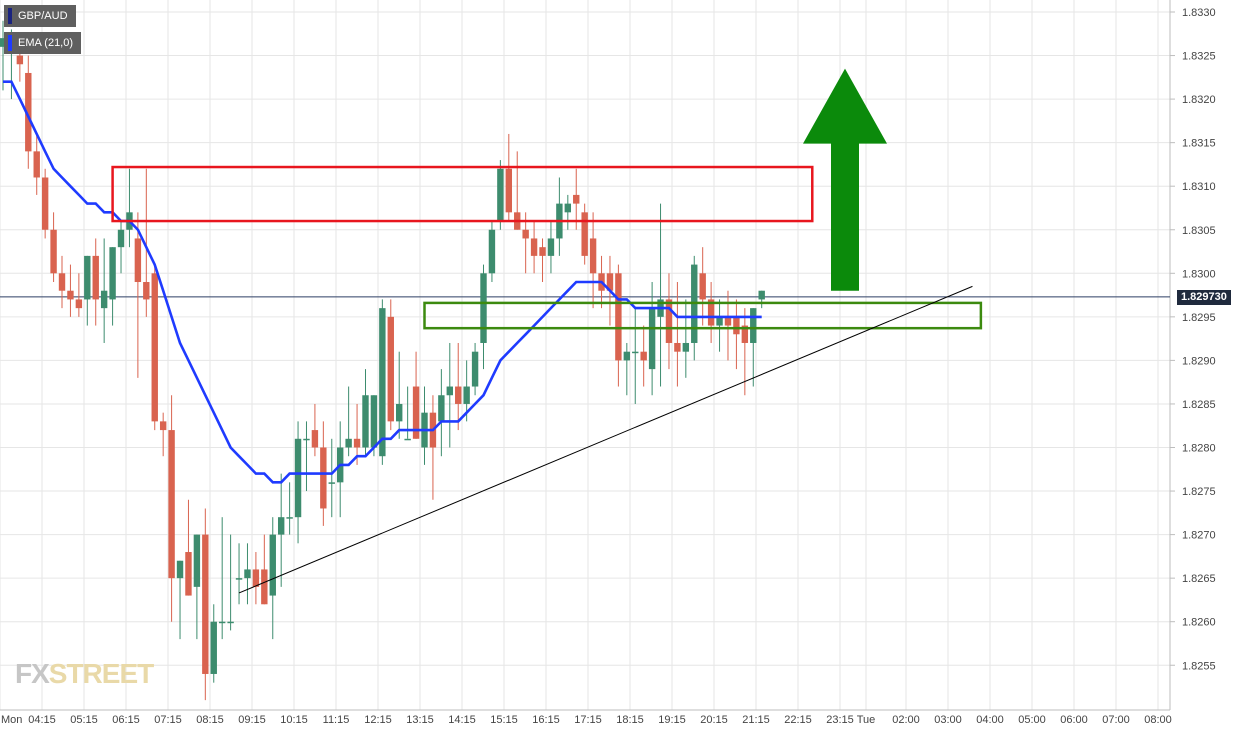 This screenshot has width=1250, height=734. I want to click on x-tick-label: 09:15, so click(252, 720).